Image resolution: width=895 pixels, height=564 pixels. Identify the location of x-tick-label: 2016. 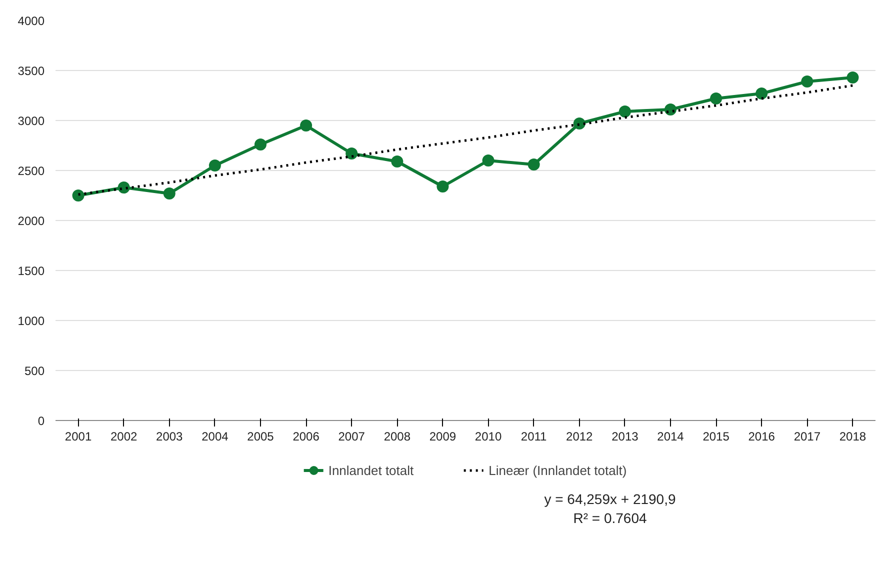
(762, 437).